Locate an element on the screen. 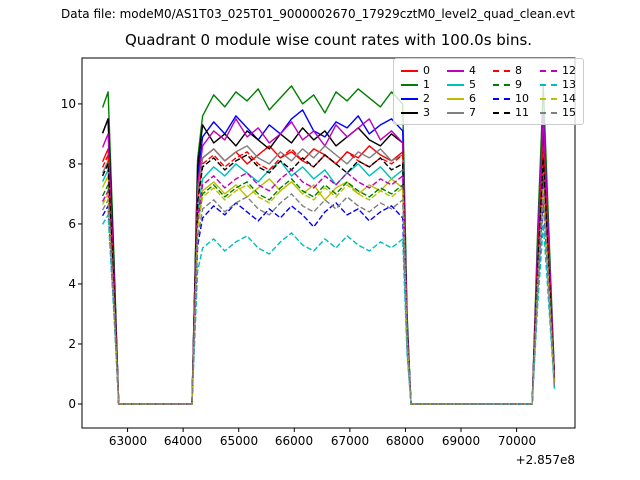 This screenshot has width=640, height=480. legend-item-0: 0 is located at coordinates (418, 70).